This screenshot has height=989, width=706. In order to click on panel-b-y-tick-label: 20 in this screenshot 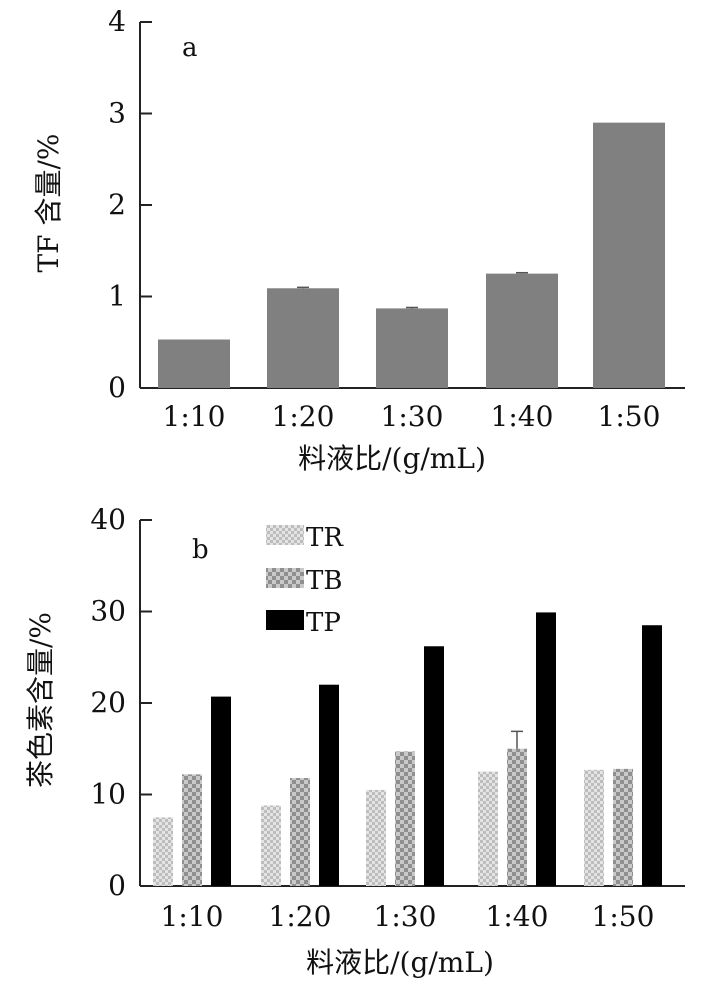, I will do `click(108, 702)`.